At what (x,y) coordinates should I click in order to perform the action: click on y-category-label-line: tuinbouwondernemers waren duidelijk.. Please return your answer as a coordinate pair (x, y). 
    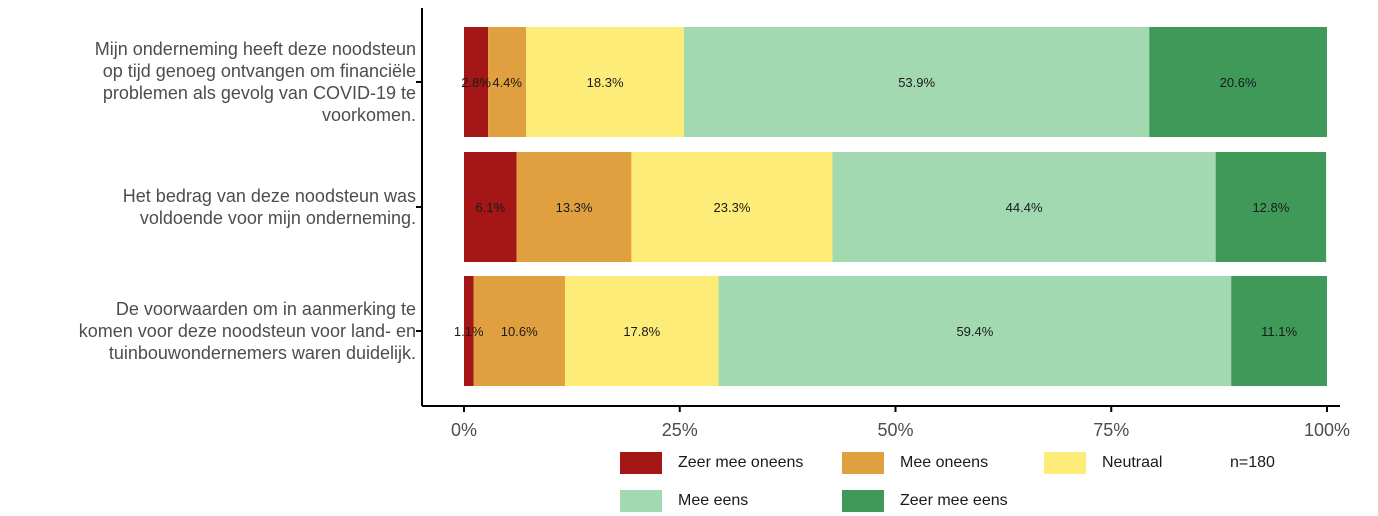
    Looking at the image, I should click on (262, 353).